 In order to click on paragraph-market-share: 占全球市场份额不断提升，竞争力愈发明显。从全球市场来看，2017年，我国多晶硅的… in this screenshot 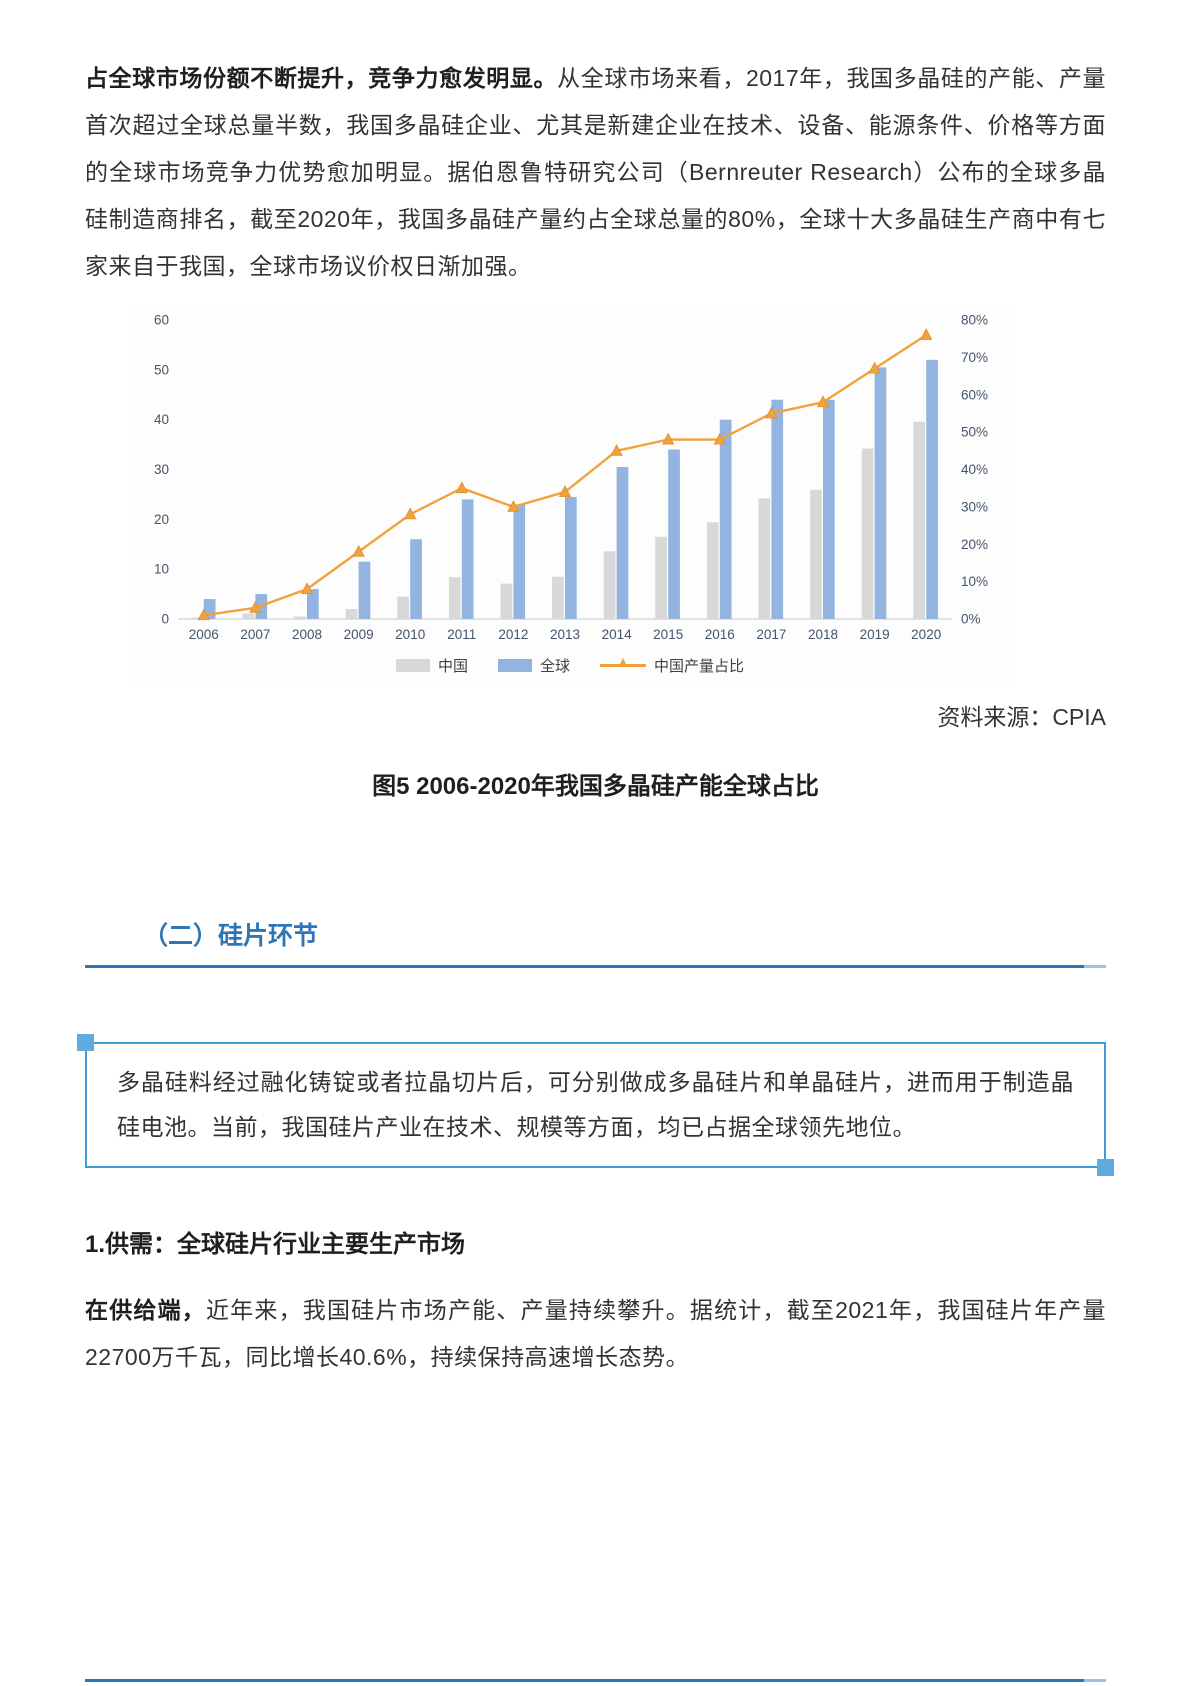, I will do `click(595, 172)`.